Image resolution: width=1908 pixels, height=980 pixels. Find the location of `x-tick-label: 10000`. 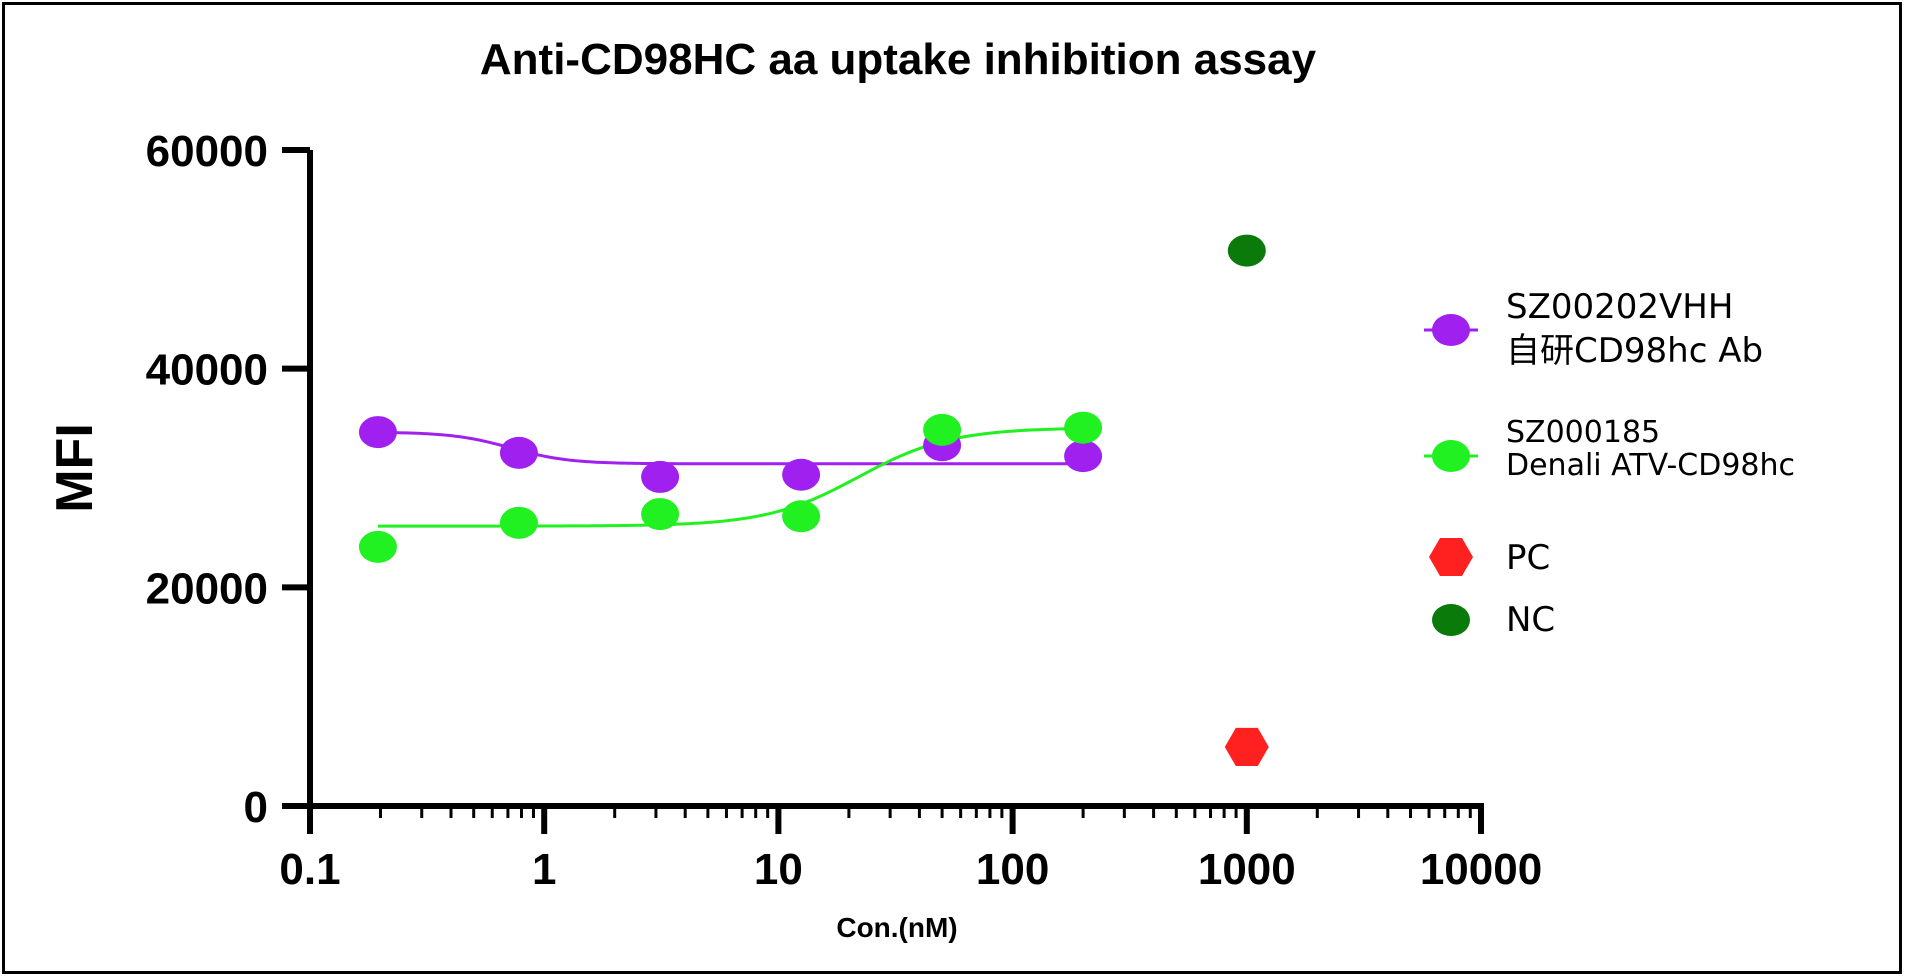

x-tick-label: 10000 is located at coordinates (1481, 869).